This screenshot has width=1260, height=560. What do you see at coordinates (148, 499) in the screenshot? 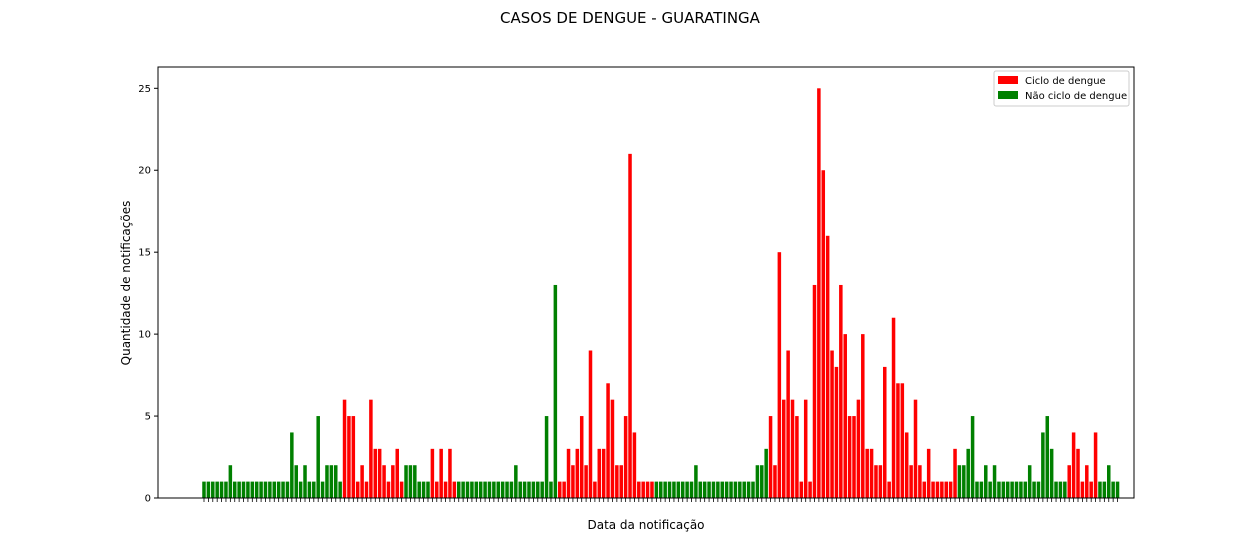
I see `y-tick-label: 0` at bounding box center [148, 499].